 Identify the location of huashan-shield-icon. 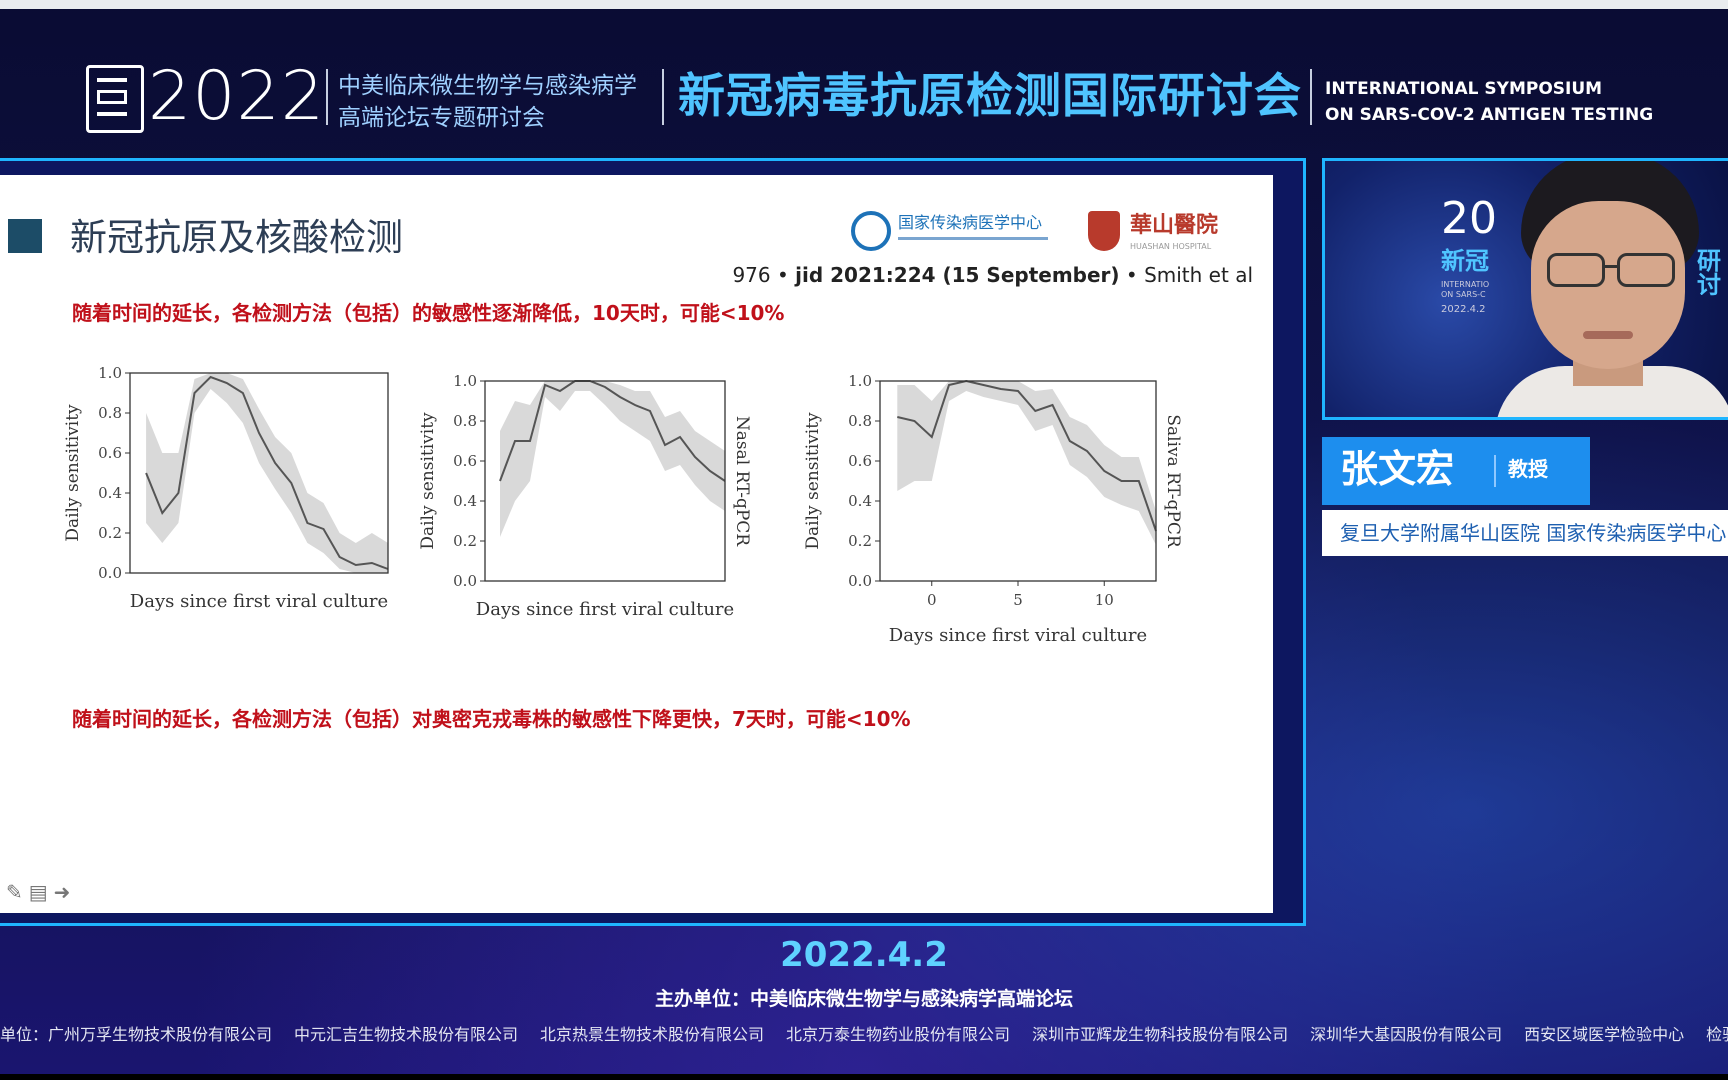
(1104, 231).